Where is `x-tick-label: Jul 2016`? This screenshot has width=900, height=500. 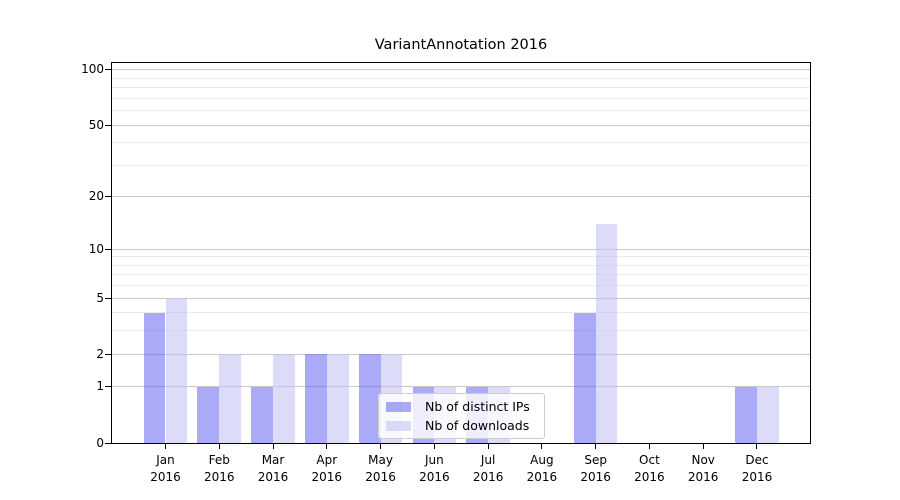 x-tick-label: Jul 2016 is located at coordinates (488, 468).